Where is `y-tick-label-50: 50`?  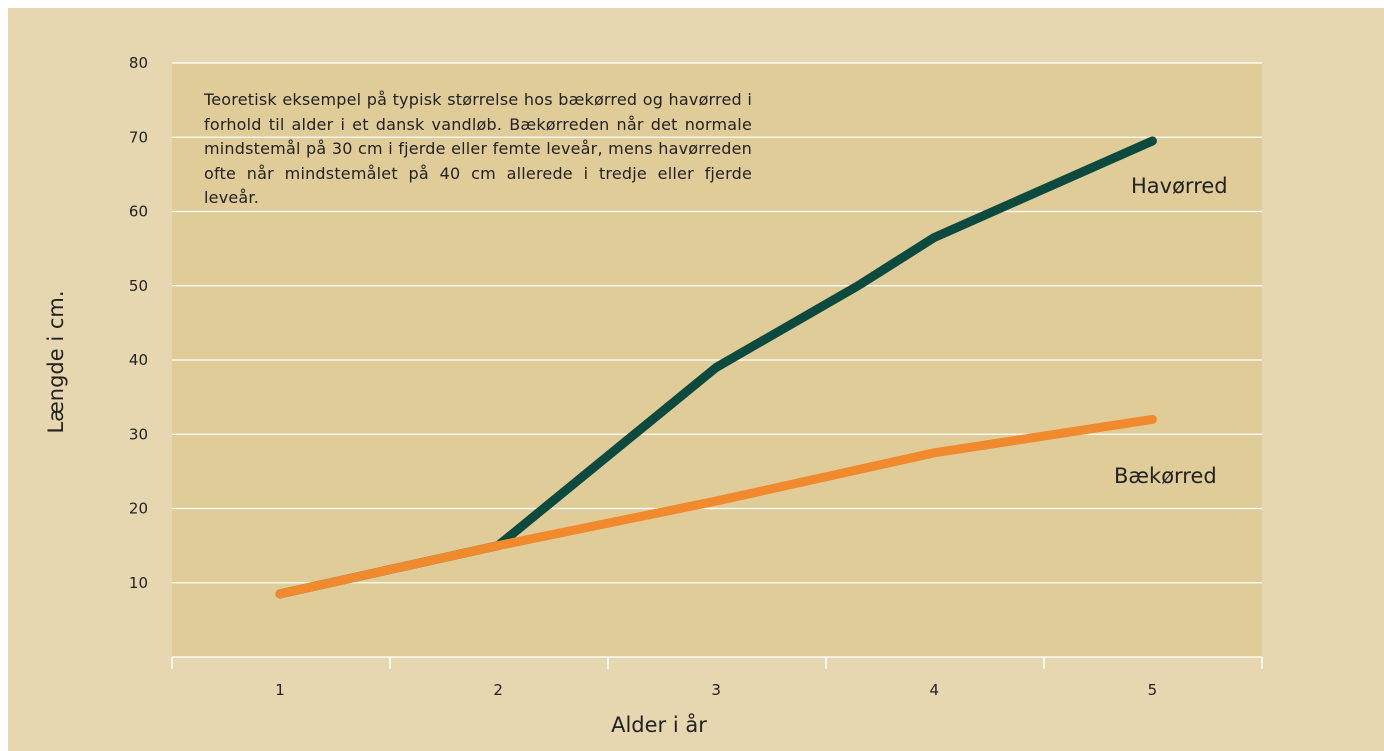 y-tick-label-50: 50 is located at coordinates (138, 286).